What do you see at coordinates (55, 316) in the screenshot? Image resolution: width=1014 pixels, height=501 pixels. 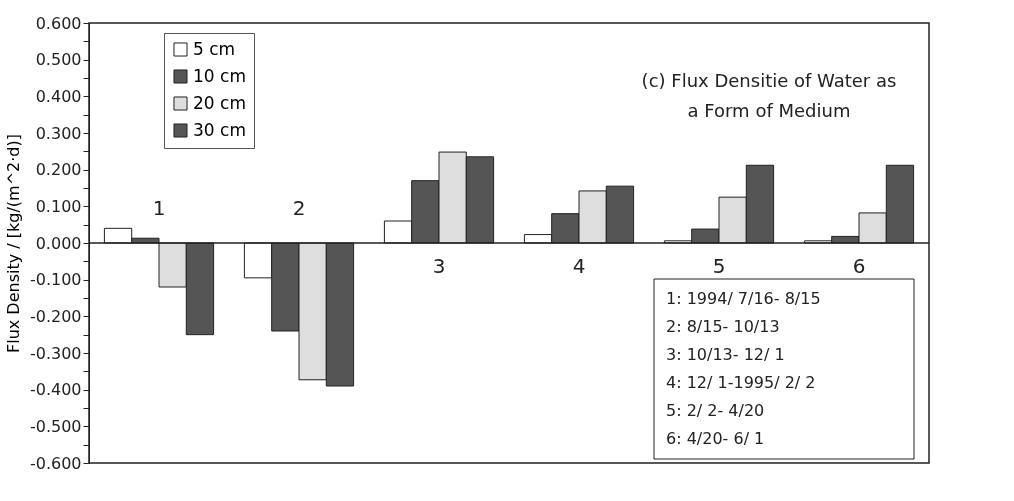 I see `y-tick-label: -0.200` at bounding box center [55, 316].